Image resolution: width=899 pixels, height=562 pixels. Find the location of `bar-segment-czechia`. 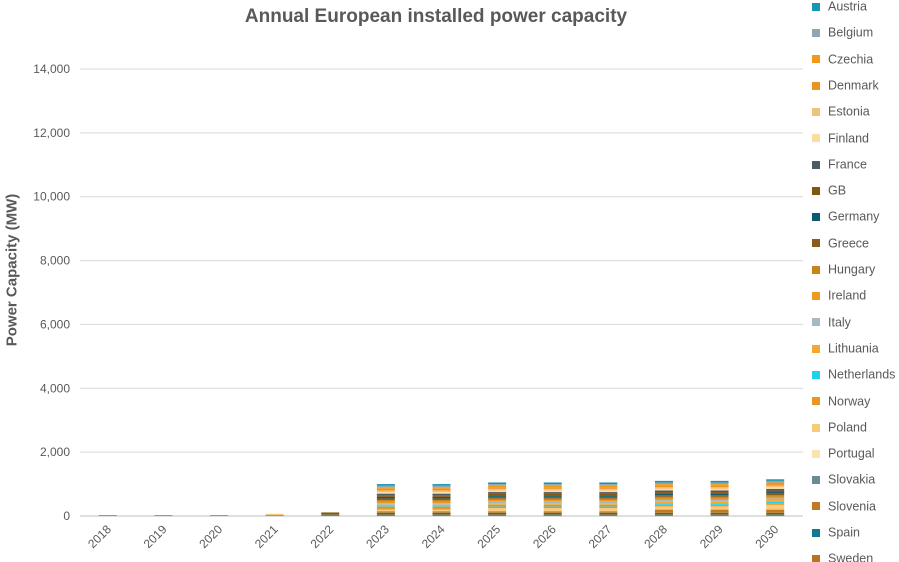

bar-segment-czechia is located at coordinates (441, 488).